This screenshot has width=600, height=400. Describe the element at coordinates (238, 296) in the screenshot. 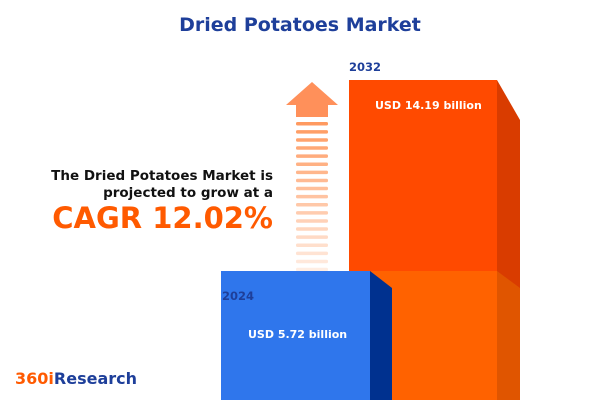

I see `year-label-2024: 2024` at that location.